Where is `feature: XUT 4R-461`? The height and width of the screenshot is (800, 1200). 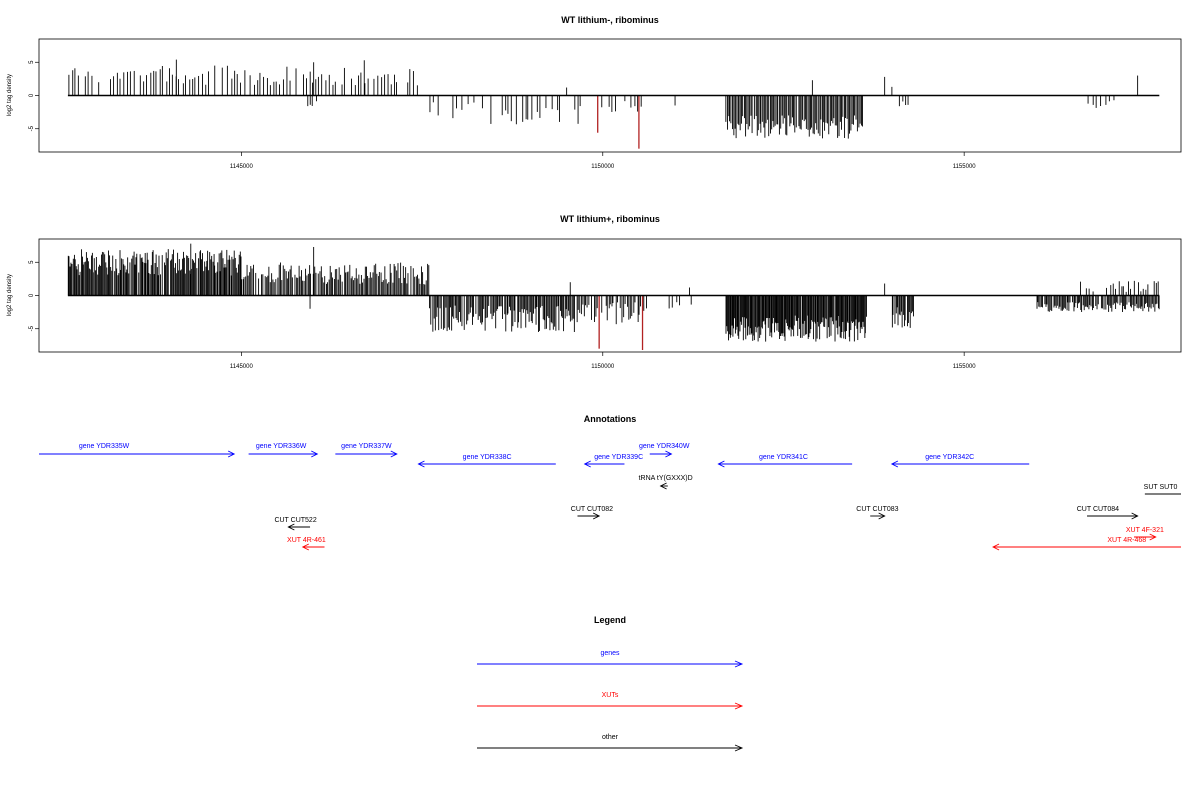
feature: XUT 4R-461 is located at coordinates (306, 544).